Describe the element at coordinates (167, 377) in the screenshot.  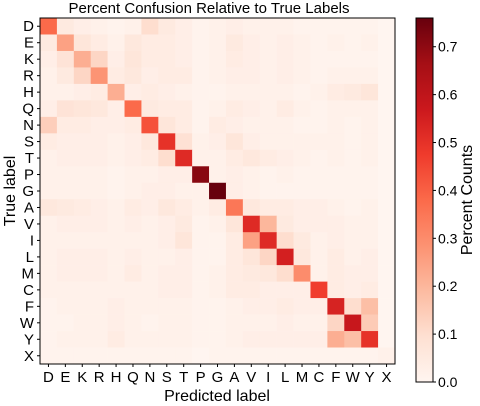
I see `x-tick-label: S` at that location.